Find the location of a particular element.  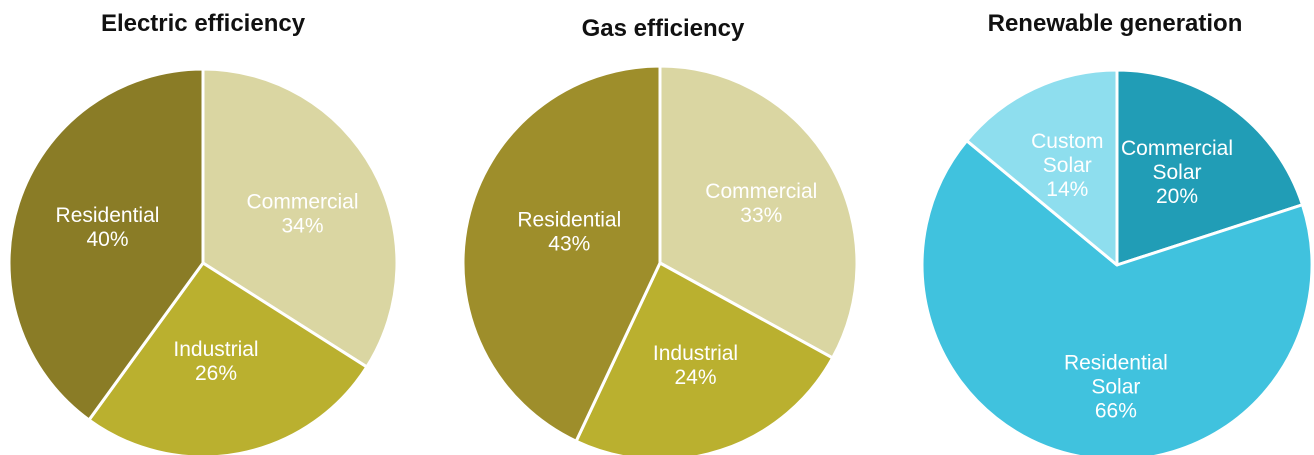

slice-label-industrial: Industrial 26% is located at coordinates (215, 361).